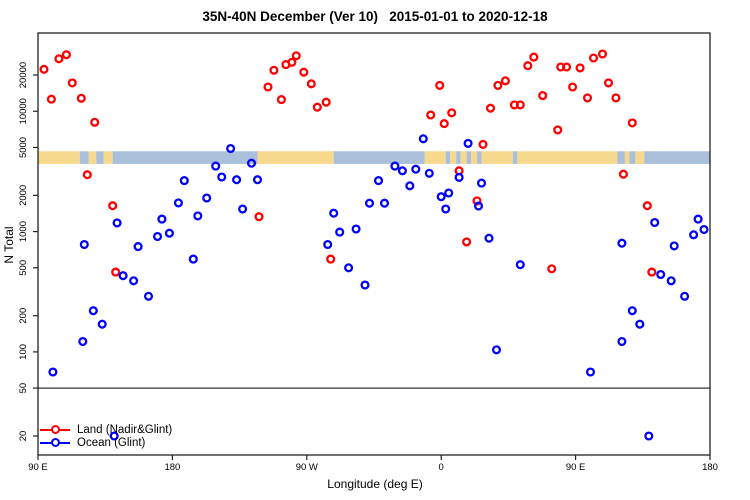  What do you see at coordinates (9, 245) in the screenshot?
I see `y-axis-label: N Total` at bounding box center [9, 245].